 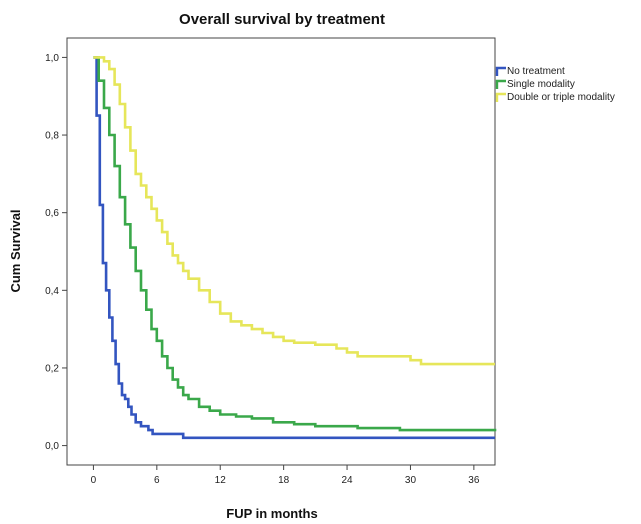 What do you see at coordinates (221, 480) in the screenshot?
I see `x-tick-label: 12` at bounding box center [221, 480].